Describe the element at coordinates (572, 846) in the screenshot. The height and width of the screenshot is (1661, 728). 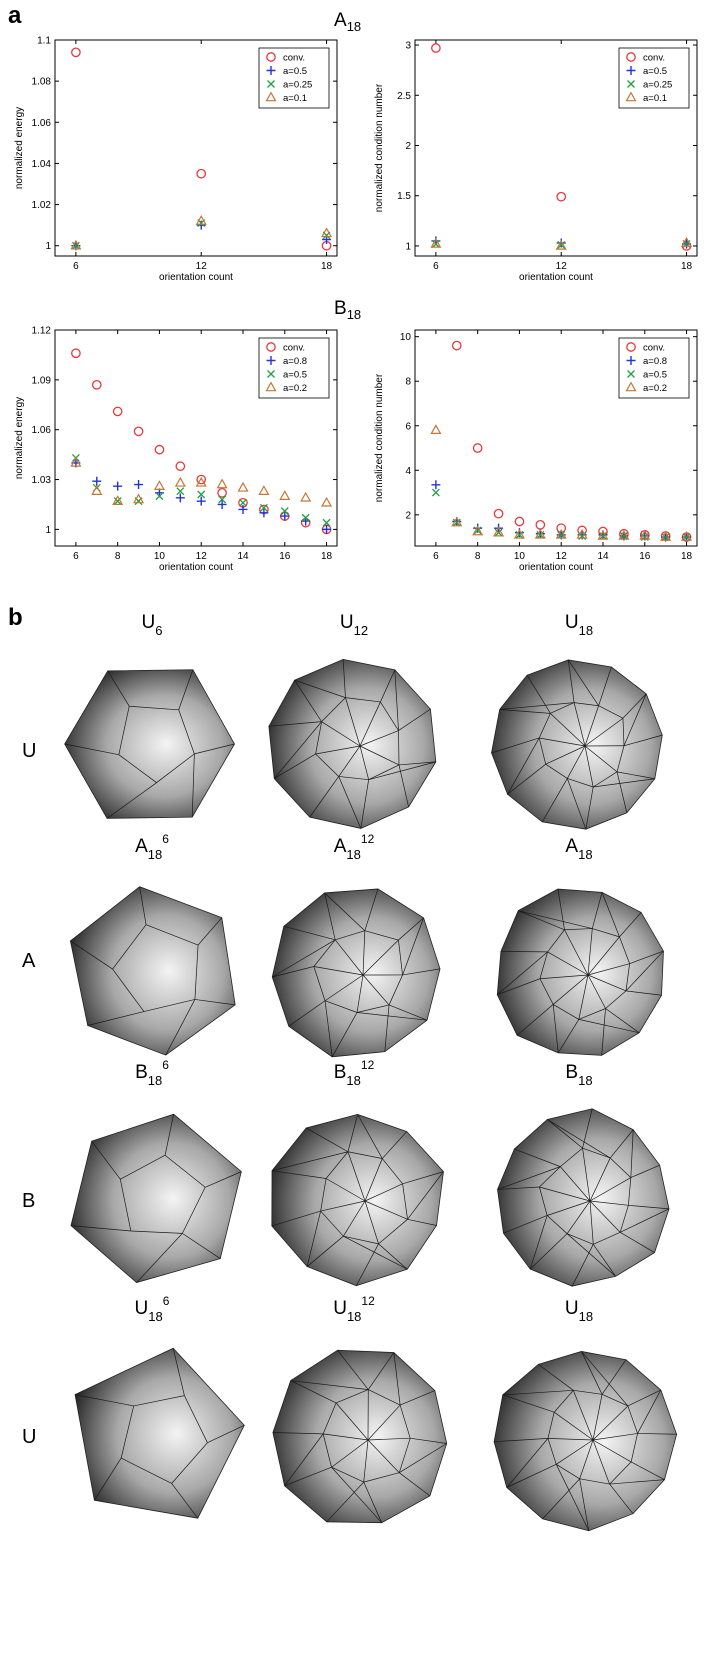
I see `title-base: A` at that location.